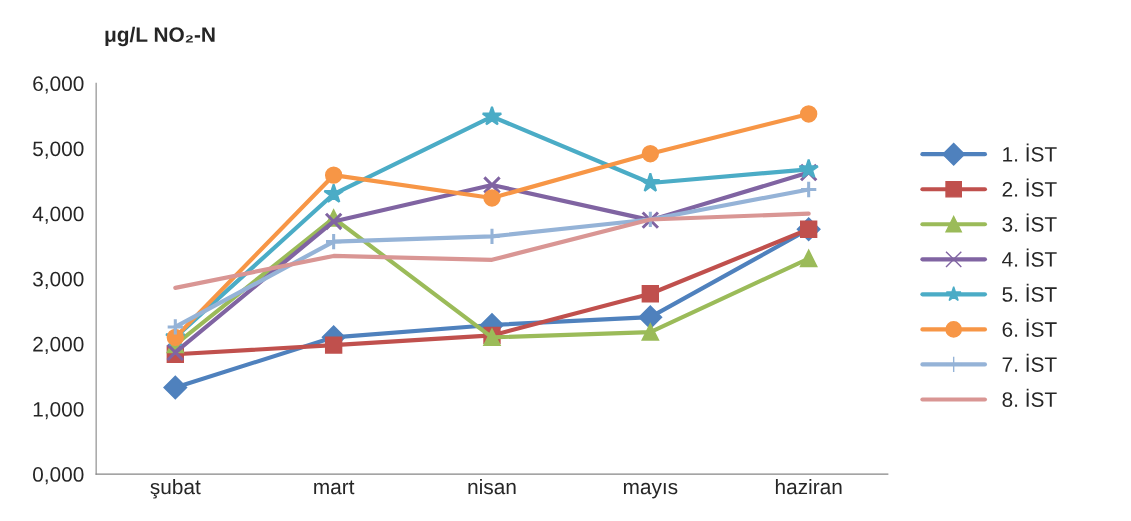  What do you see at coordinates (1029, 292) in the screenshot?
I see `legend-label: 5. İST` at bounding box center [1029, 292].